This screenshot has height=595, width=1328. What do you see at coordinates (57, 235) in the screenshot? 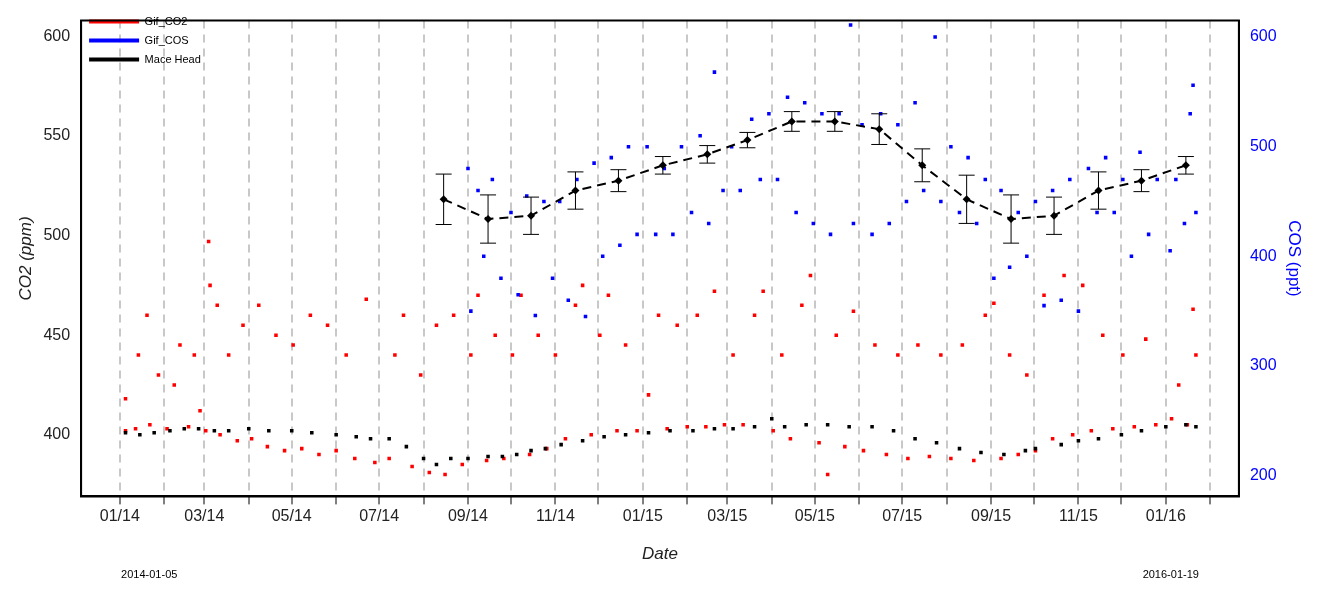
I see `y-tick-label: 500` at bounding box center [57, 235].